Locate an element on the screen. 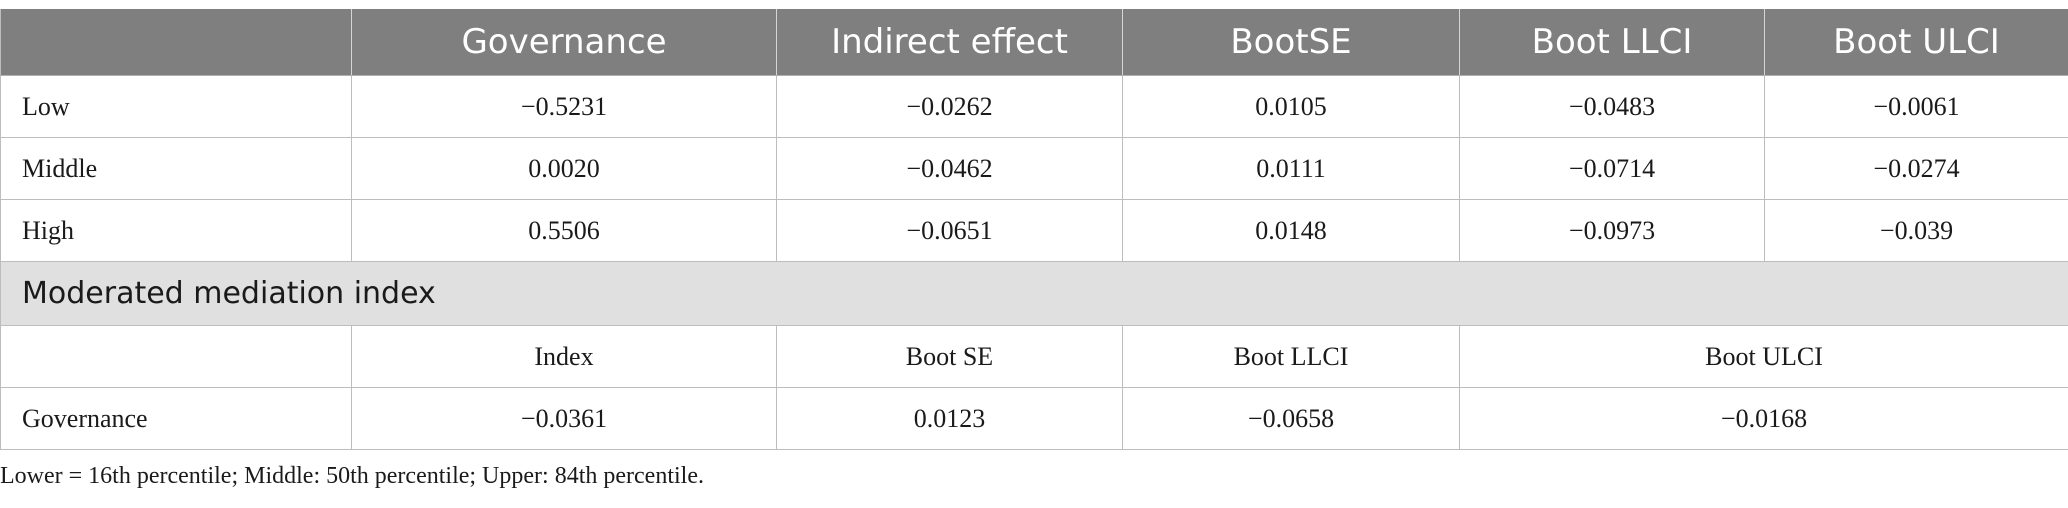  table-cell: −0.0658 is located at coordinates (1291, 418).